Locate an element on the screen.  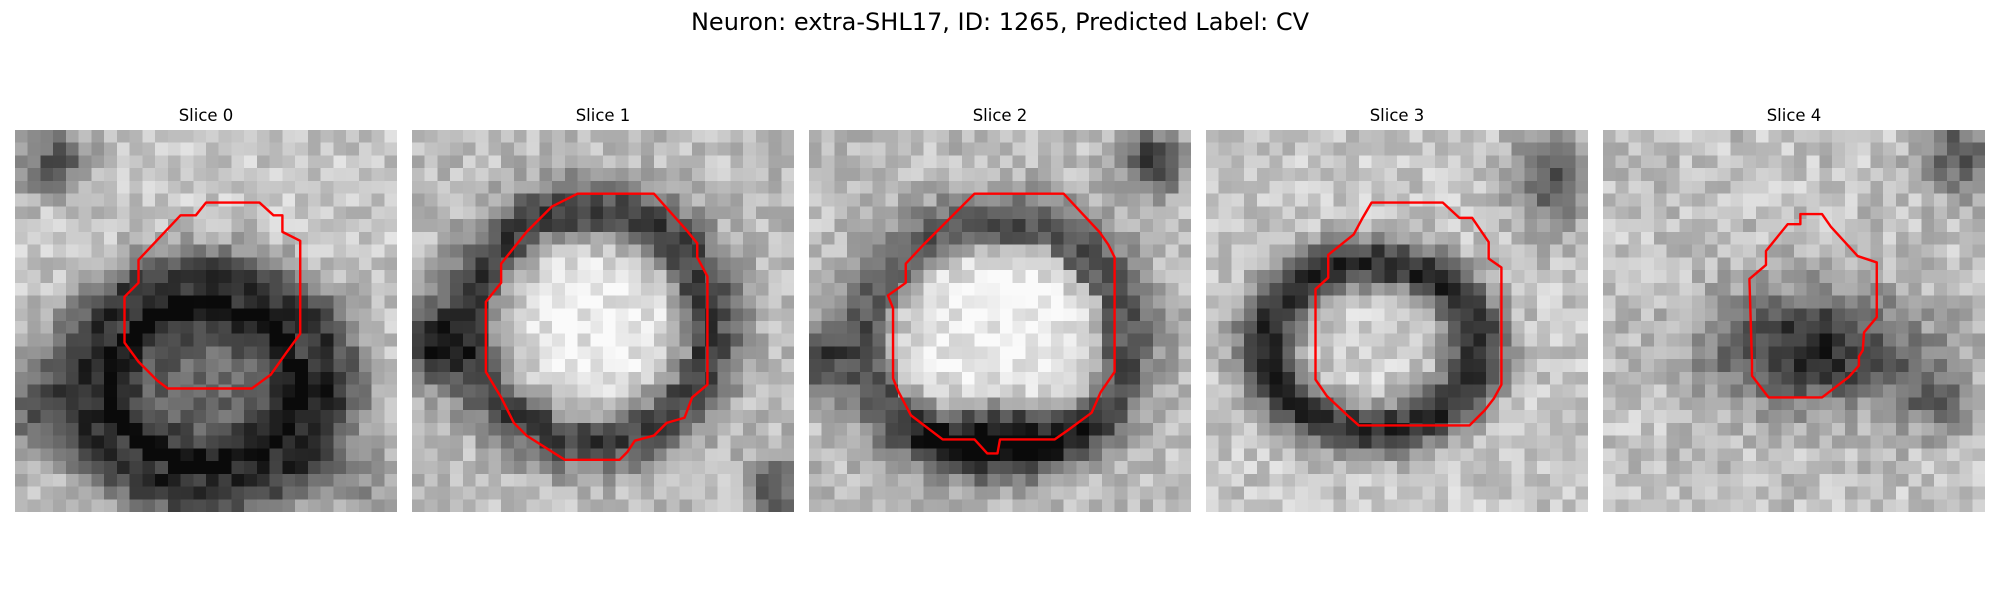
slice-panel-0: Slice 0 is located at coordinates (206, 309).